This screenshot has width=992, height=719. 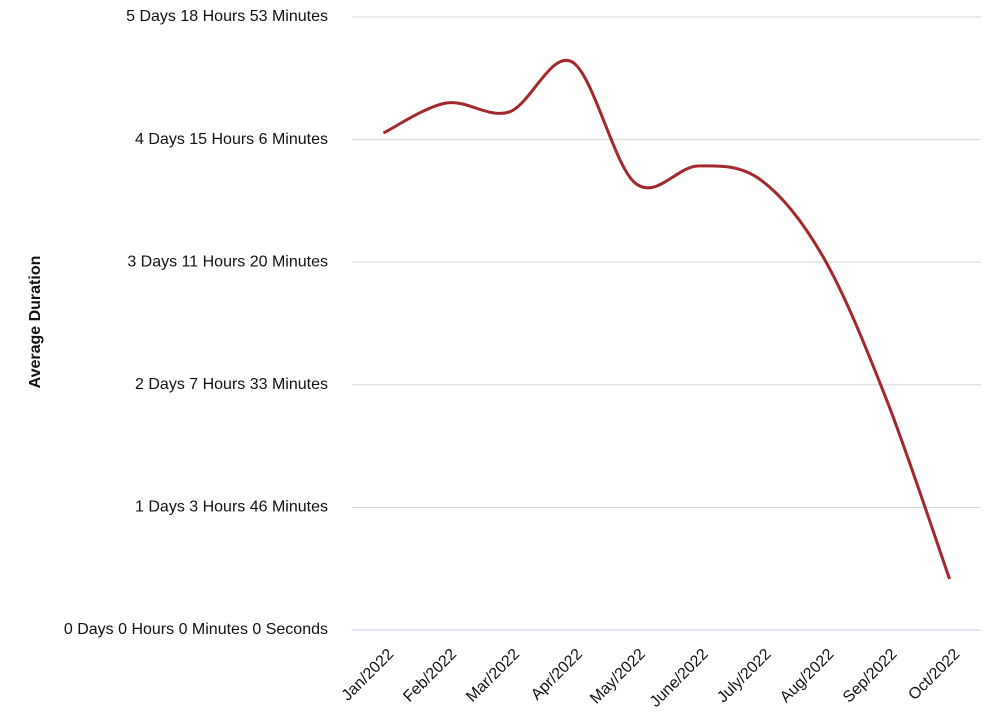 What do you see at coordinates (35, 322) in the screenshot?
I see `y-axis-label: Average Duration` at bounding box center [35, 322].